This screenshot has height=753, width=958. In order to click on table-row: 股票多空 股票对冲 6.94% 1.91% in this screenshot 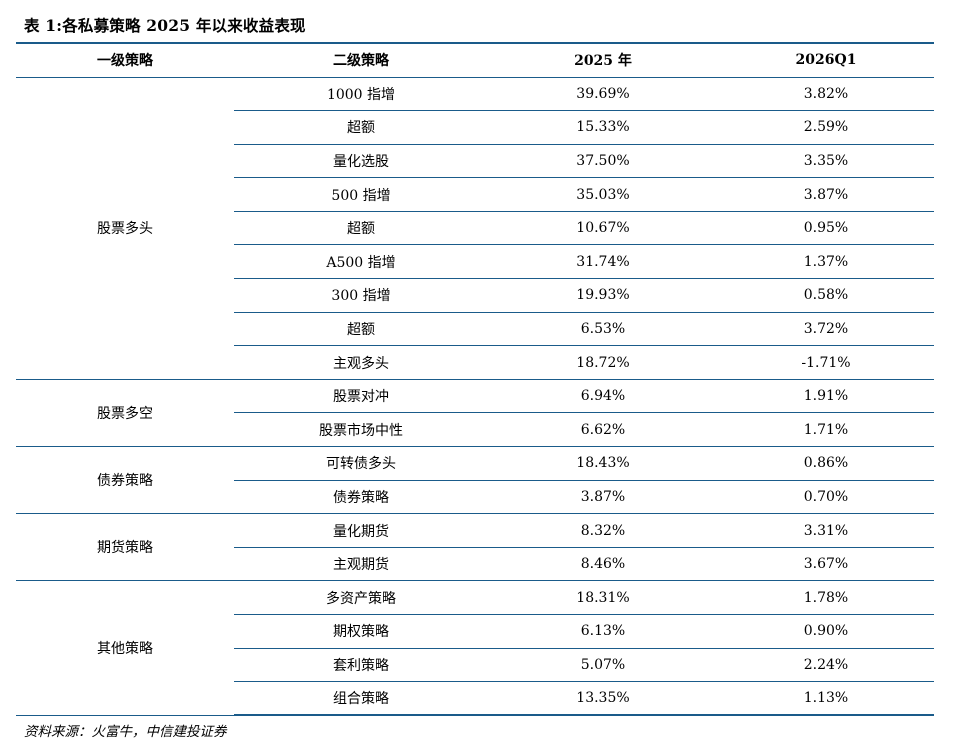, I will do `click(475, 413)`.